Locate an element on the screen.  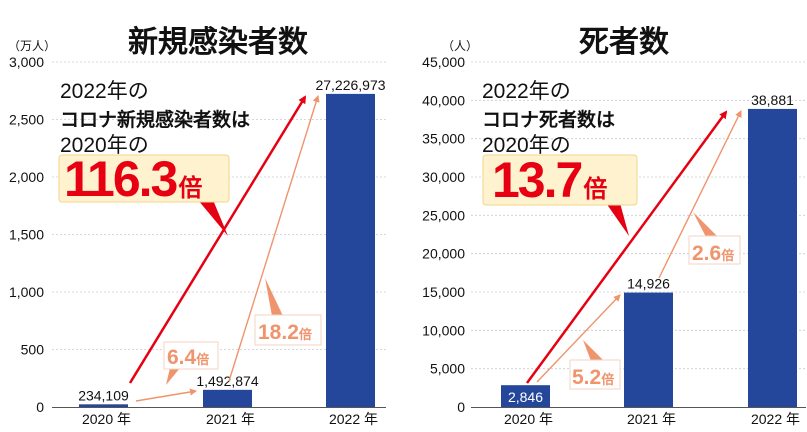
y-tick-label: 10,000 is located at coordinates (443, 330).